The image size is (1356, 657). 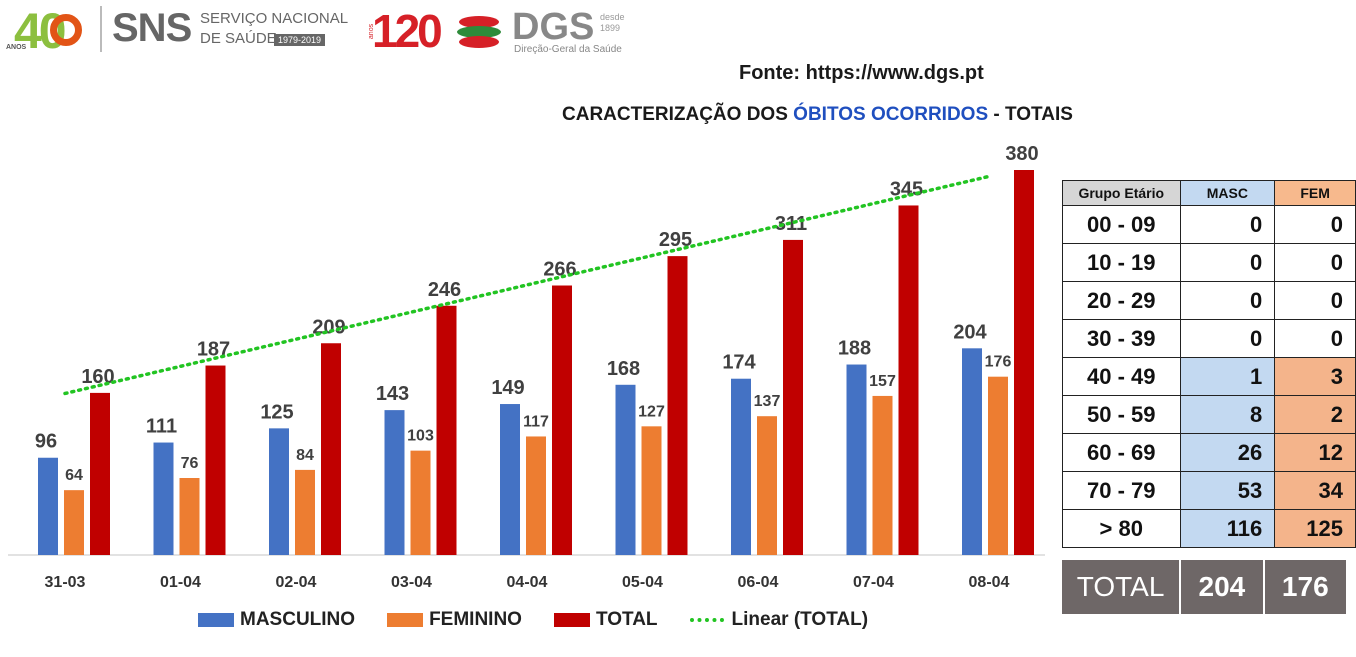 I want to click on age-group-label: 50 - 59, so click(x=1121, y=414).